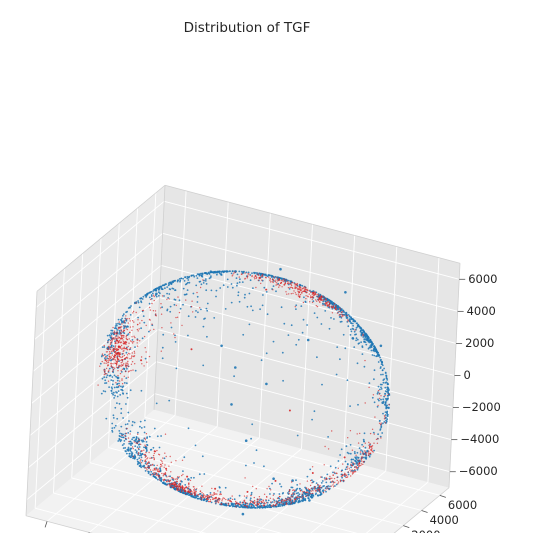 The width and height of the screenshot is (535, 533). Describe the element at coordinates (467, 375) in the screenshot. I see `z-tick-label: 0` at that location.